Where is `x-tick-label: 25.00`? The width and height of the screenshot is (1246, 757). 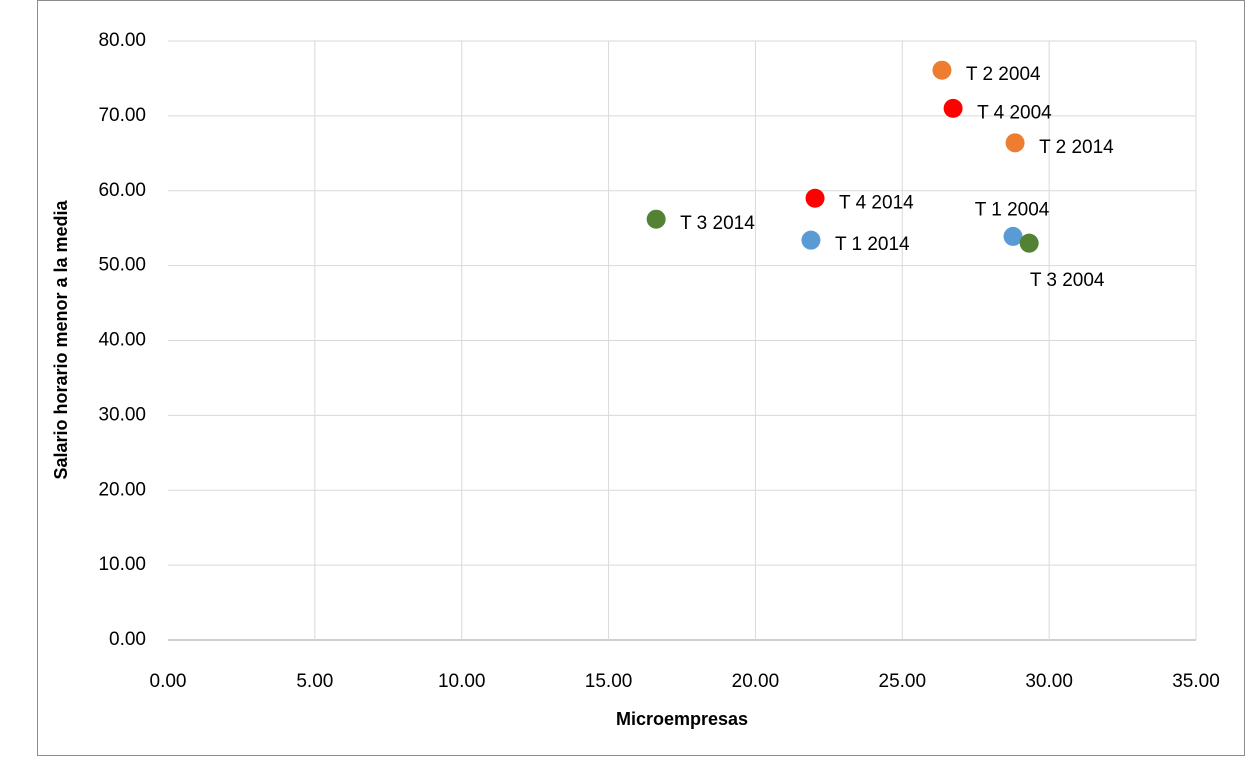
x-tick-label: 25.00 is located at coordinates (903, 681).